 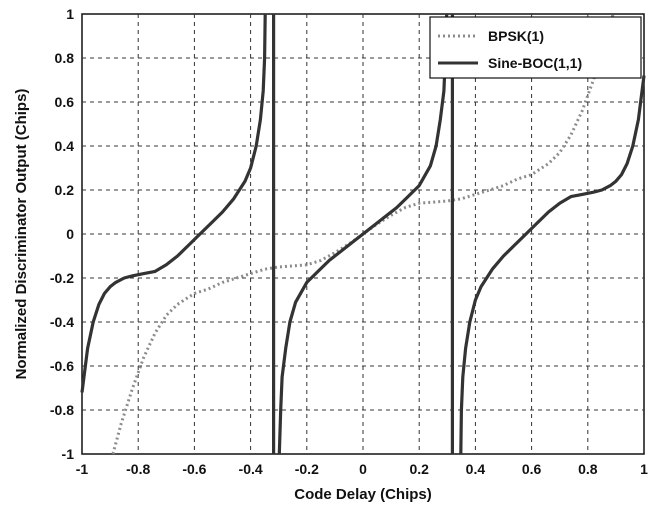 I want to click on x-tick-label: 0, so click(x=363, y=469).